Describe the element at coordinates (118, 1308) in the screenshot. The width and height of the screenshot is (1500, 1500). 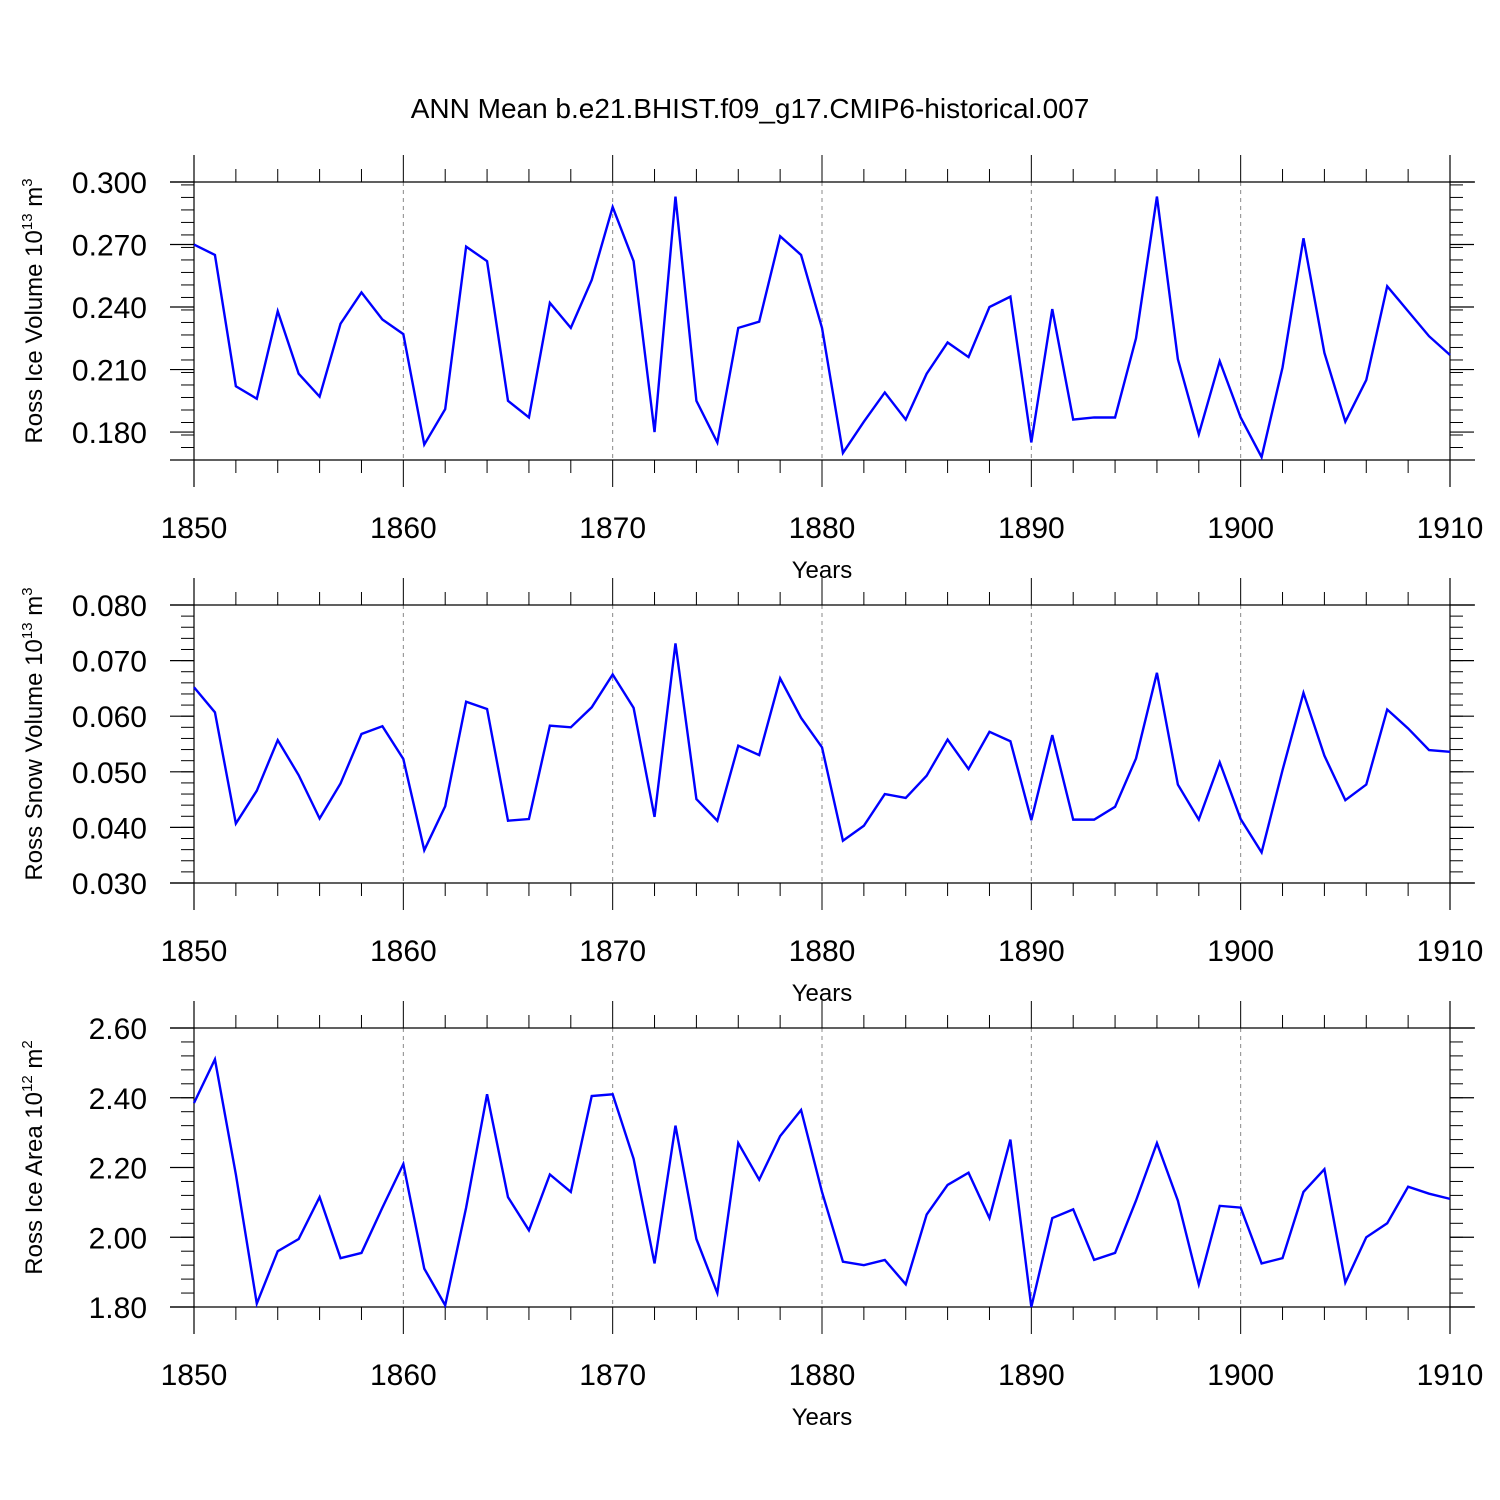
I see `y-tick-label: 1.80` at that location.